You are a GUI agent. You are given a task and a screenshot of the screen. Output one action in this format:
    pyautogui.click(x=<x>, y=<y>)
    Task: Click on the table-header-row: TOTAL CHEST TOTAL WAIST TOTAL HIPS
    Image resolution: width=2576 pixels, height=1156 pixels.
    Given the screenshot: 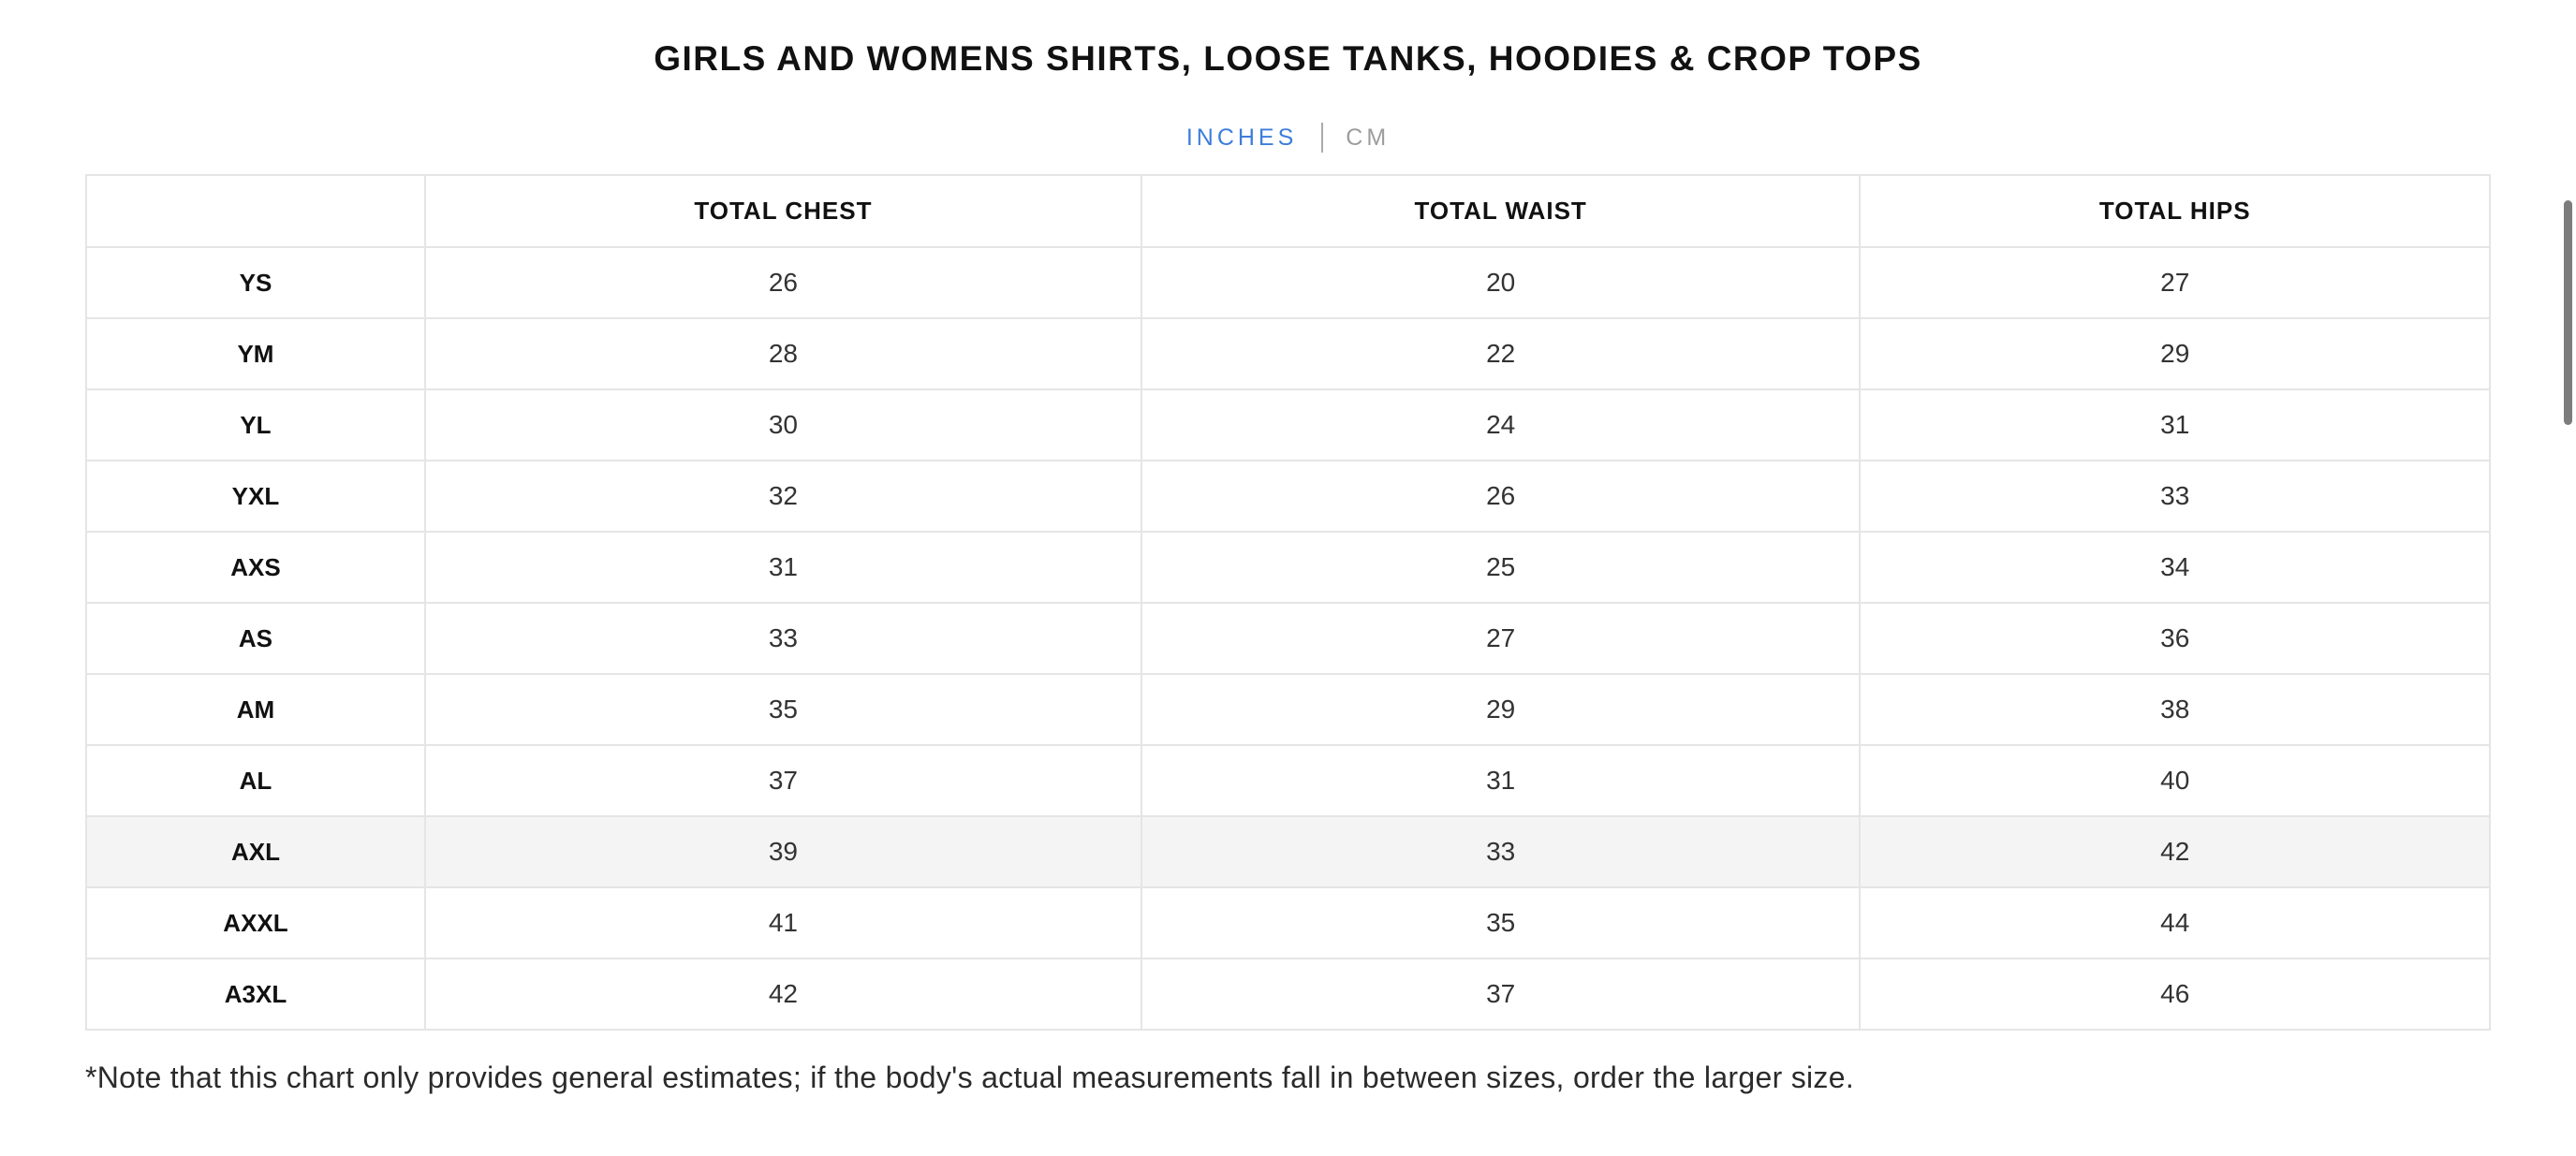 What is the action you would take?
    pyautogui.click(x=1288, y=211)
    